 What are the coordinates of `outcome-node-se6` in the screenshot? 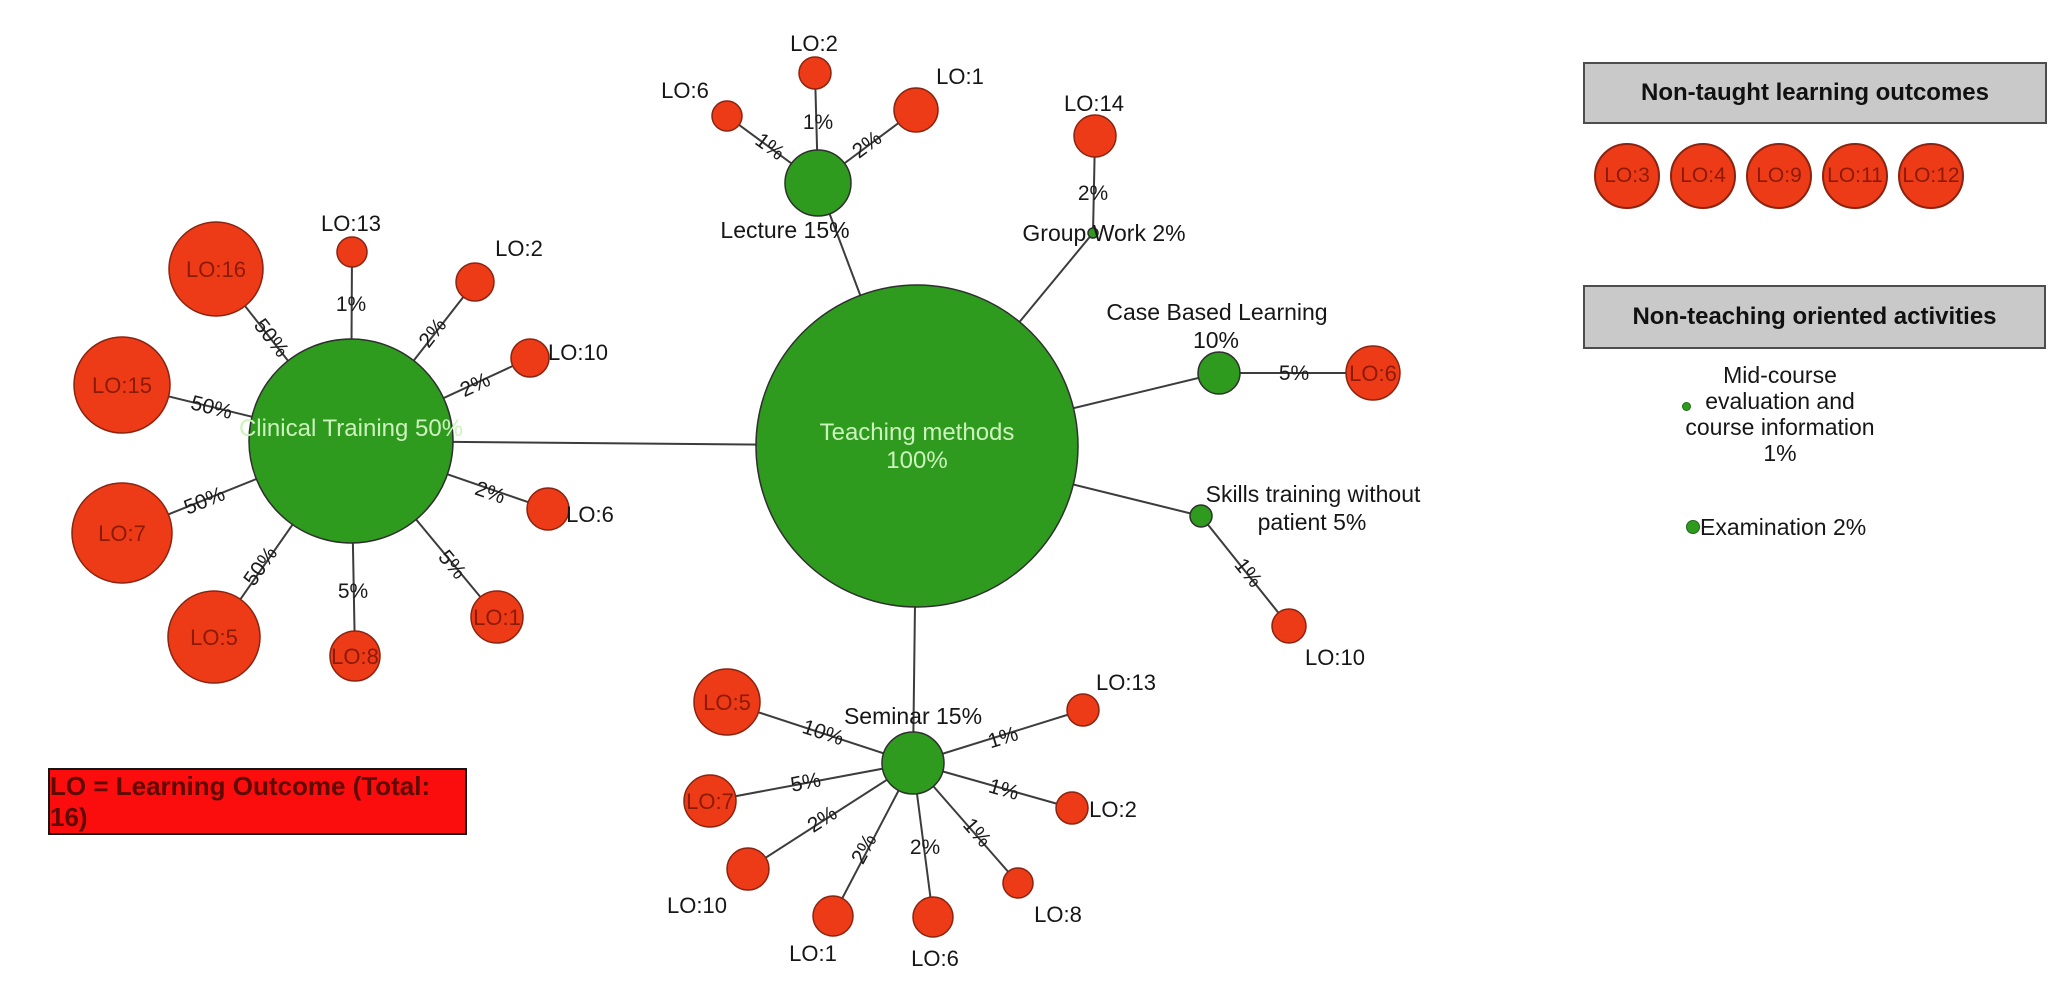 It's located at (933, 917).